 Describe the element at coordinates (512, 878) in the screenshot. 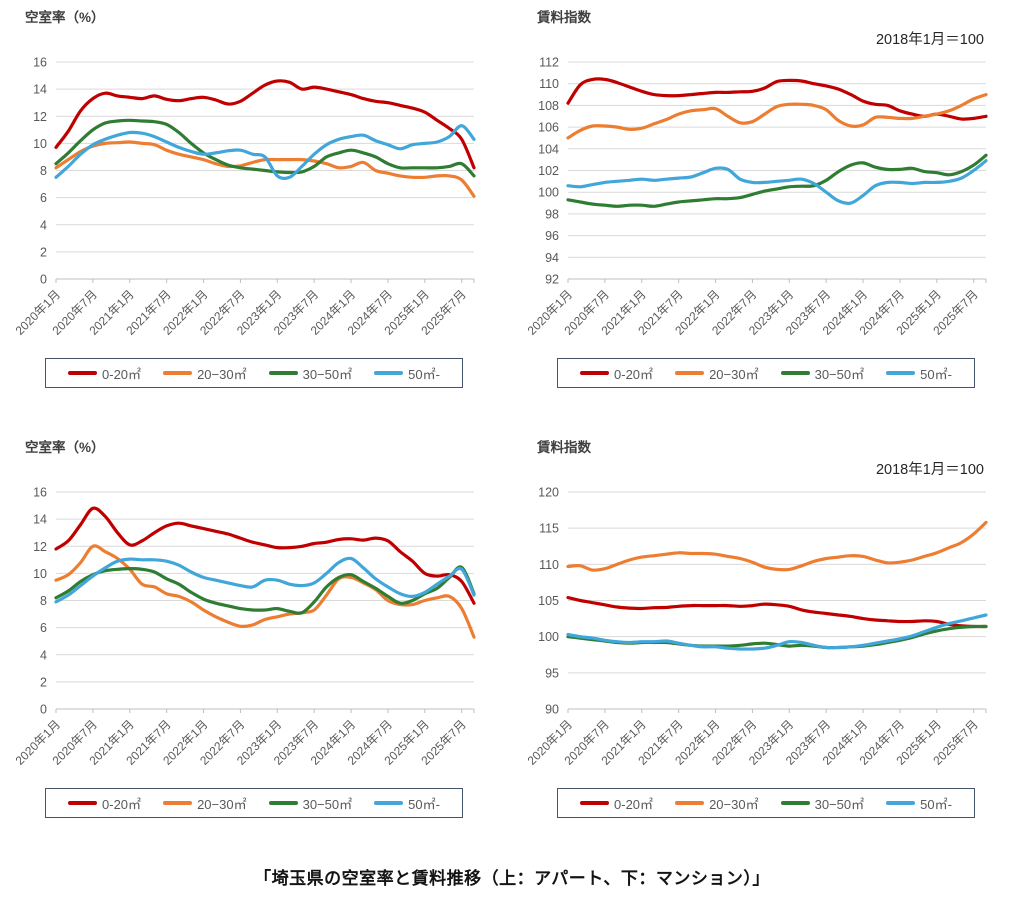

I see `caption: 「埼玉県の空室率と賃料推移（上：アパート、下：マンション）」` at that location.